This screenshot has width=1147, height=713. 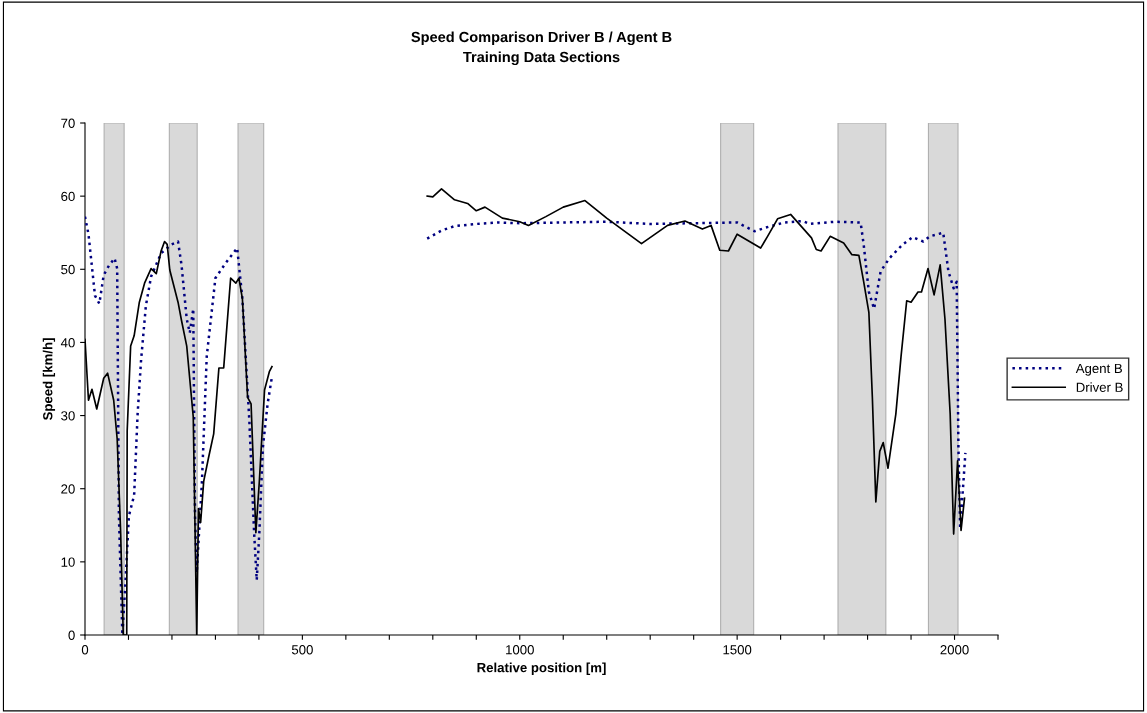 What do you see at coordinates (68, 416) in the screenshot?
I see `y-tick-label: 30` at bounding box center [68, 416].